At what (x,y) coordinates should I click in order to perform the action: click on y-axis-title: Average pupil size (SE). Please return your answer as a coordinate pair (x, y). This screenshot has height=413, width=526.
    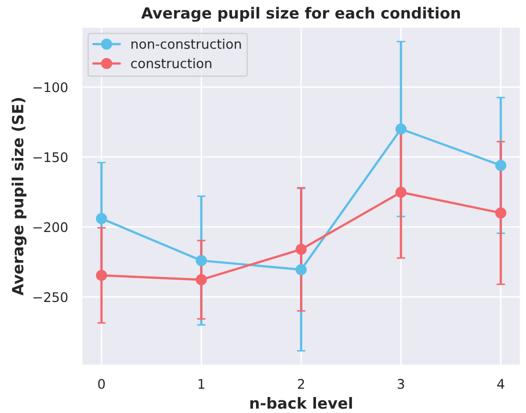
    Looking at the image, I should click on (19, 197).